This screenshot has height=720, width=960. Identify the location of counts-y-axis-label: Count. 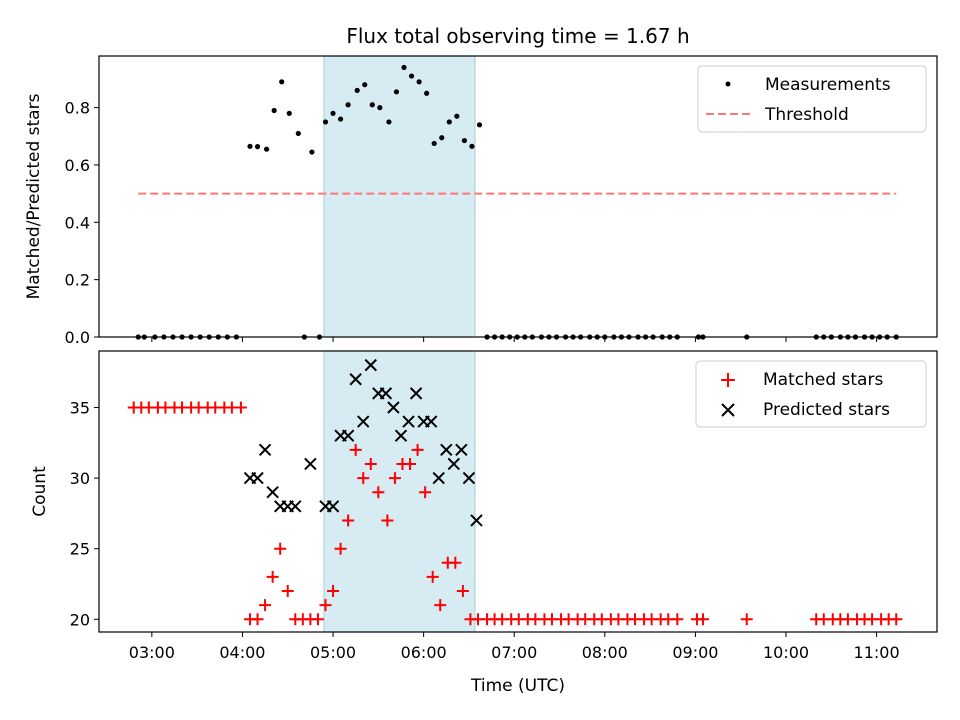
(40, 491).